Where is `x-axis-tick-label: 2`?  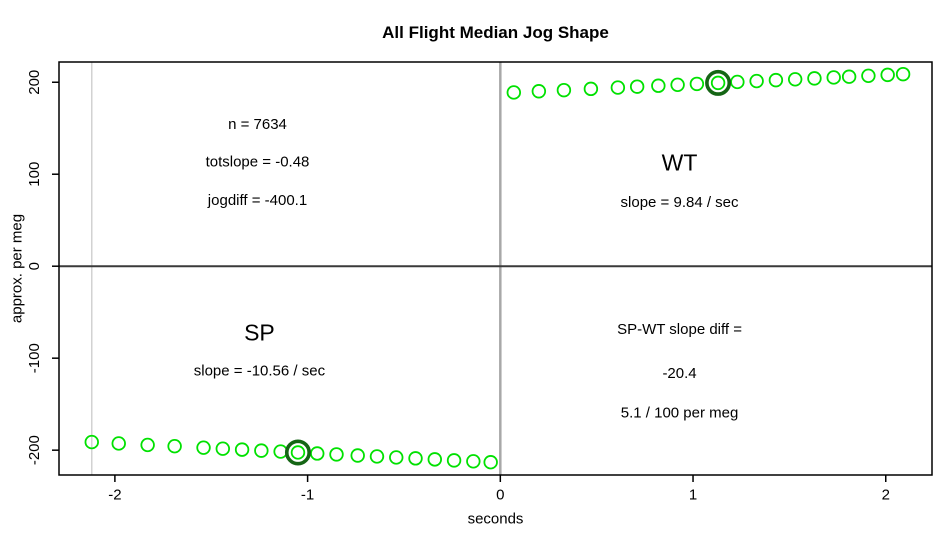 x-axis-tick-label: 2 is located at coordinates (886, 494).